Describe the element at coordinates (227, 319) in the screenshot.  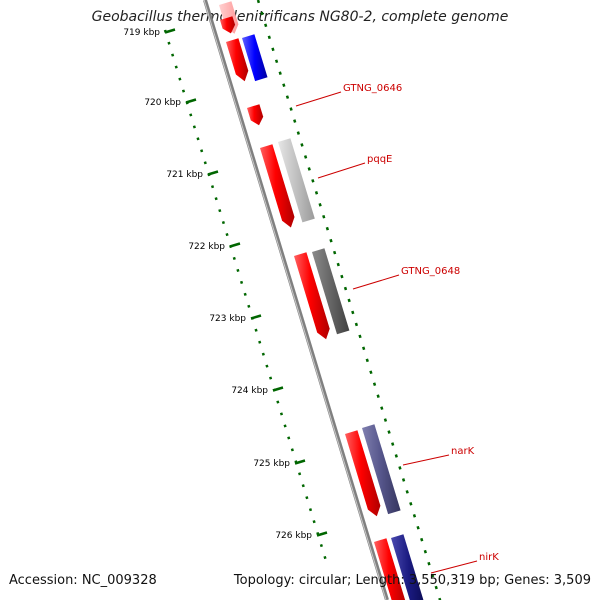
I see `ruler-tick-label: 723 kbp` at that location.